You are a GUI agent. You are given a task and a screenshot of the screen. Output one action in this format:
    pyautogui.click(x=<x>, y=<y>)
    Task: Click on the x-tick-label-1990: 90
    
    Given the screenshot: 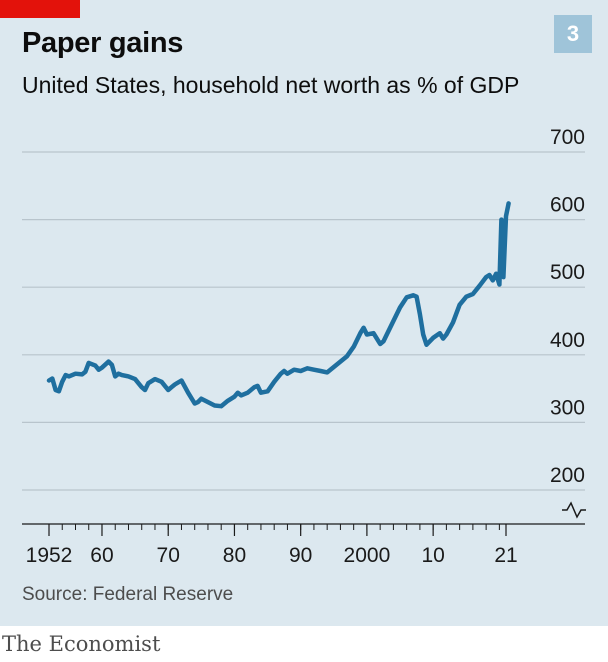 What is the action you would take?
    pyautogui.click(x=300, y=555)
    